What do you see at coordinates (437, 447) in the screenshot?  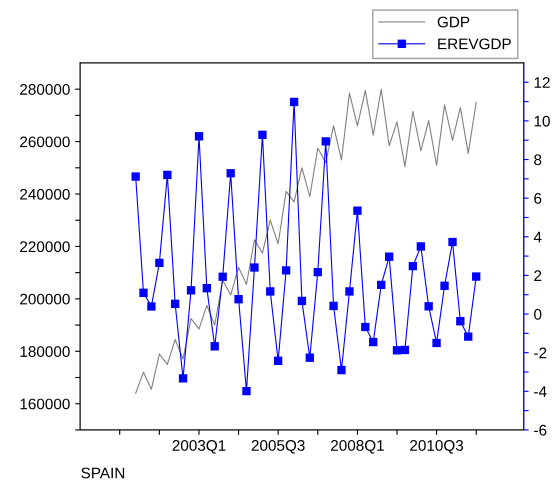 I see `x-tick-label: 2010Q3` at bounding box center [437, 447].